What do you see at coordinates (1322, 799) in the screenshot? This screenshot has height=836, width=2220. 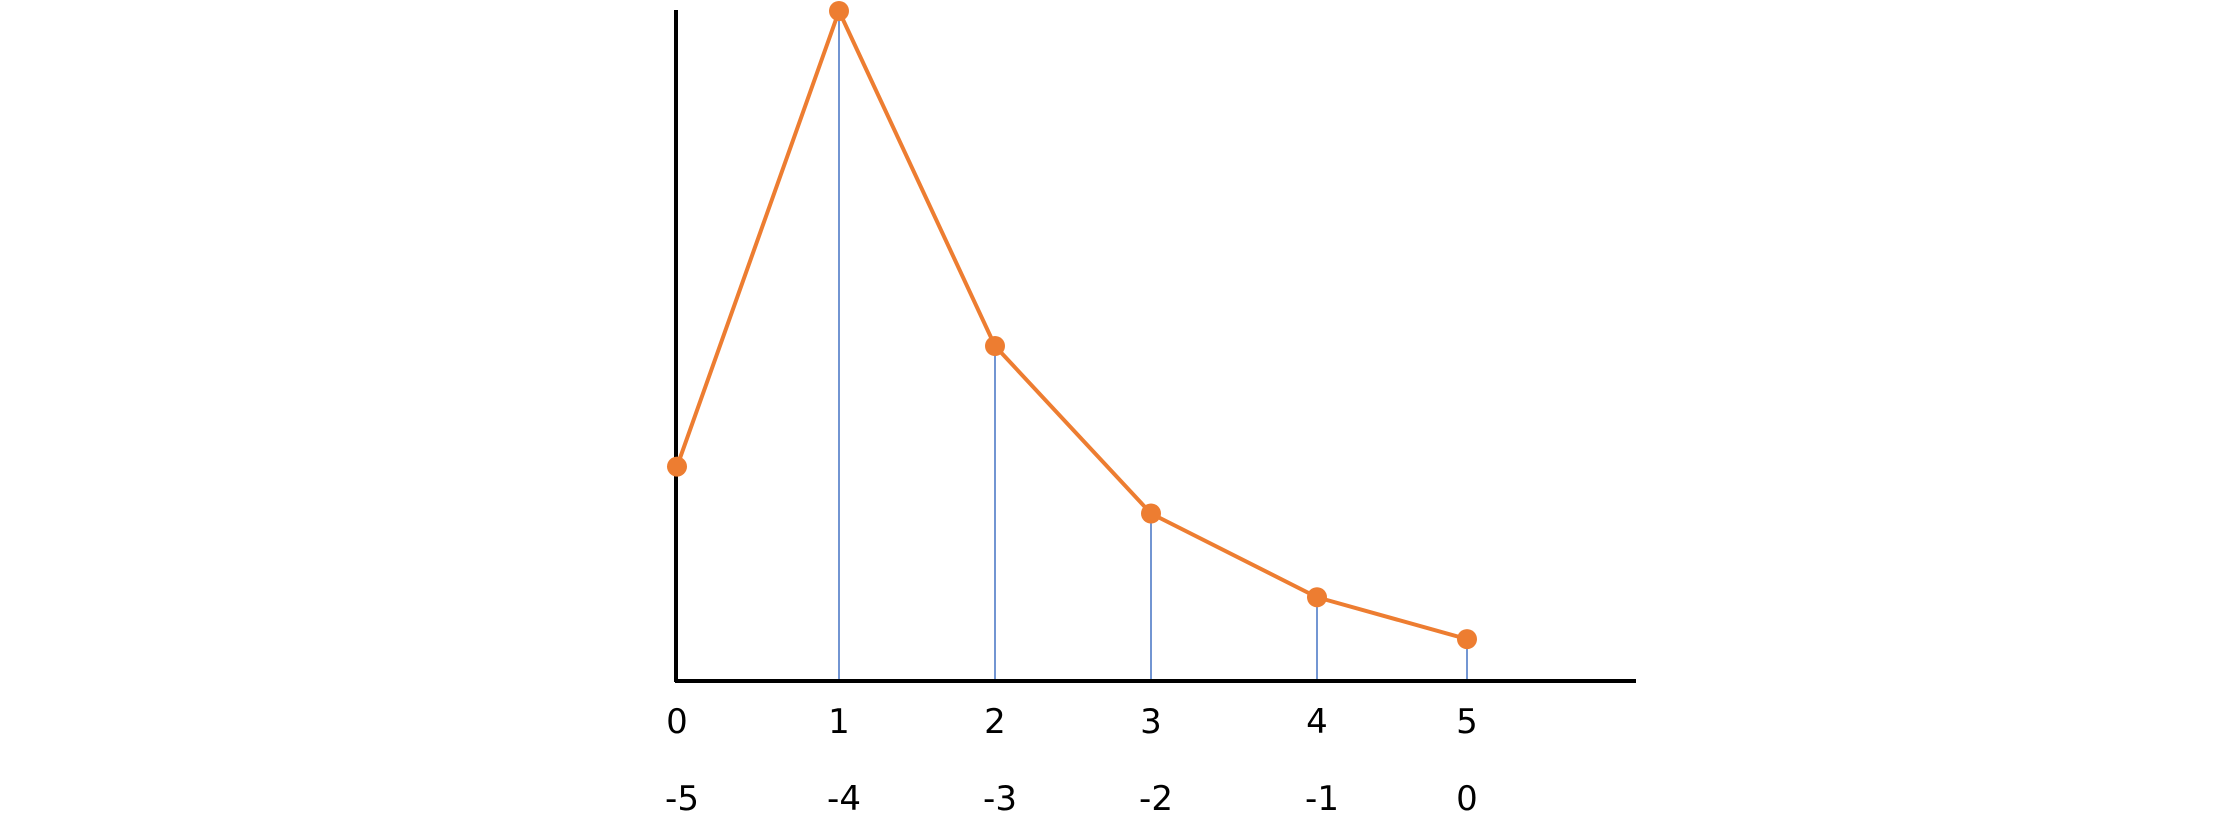 I see `x-tick-label-bottom: -1` at bounding box center [1322, 799].